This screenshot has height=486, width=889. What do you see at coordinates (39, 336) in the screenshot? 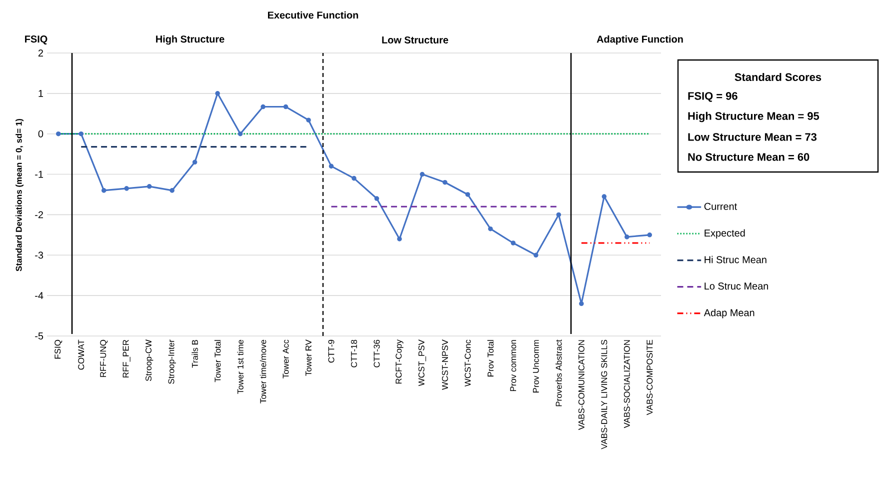
I see `y-tick-label: -5` at bounding box center [39, 336].